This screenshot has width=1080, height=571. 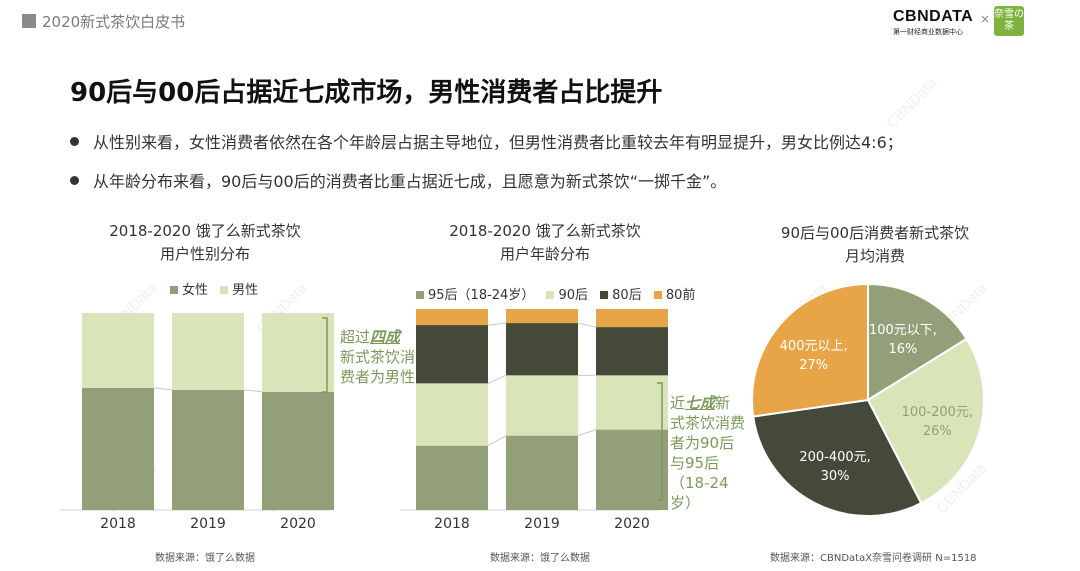 What do you see at coordinates (366, 93) in the screenshot?
I see `page-title: 90后与00后占据近七成市场，男性消费者占比提升` at bounding box center [366, 93].